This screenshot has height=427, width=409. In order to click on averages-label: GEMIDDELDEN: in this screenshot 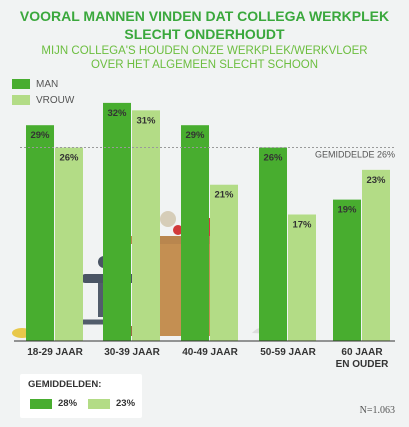, I will do `click(65, 384)`.